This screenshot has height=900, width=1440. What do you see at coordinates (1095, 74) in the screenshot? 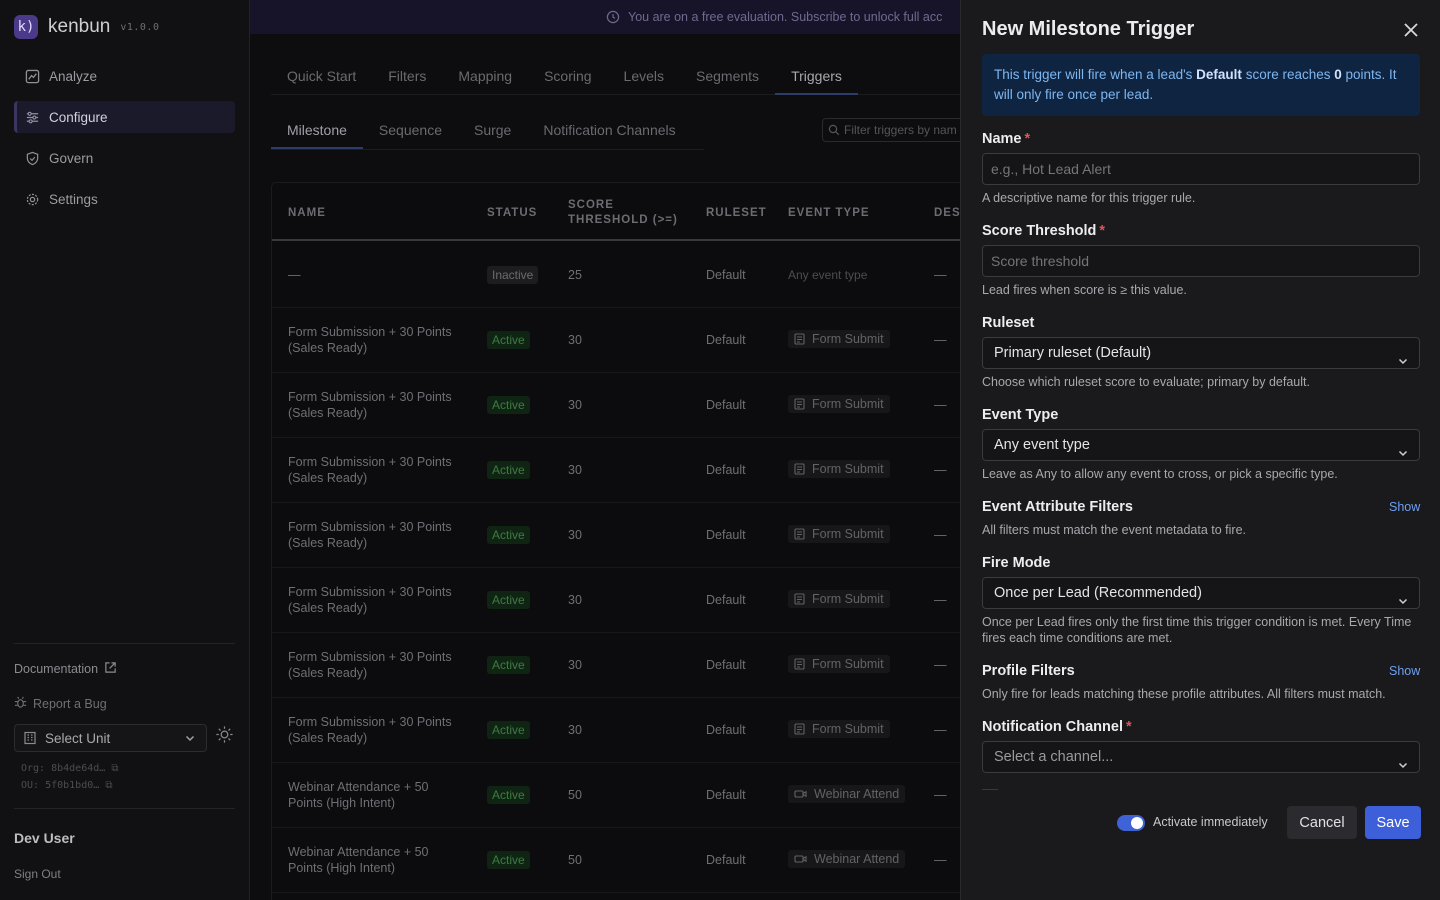
I see `info-text-pre: This trigger will fire when a lead's` at bounding box center [1095, 74].